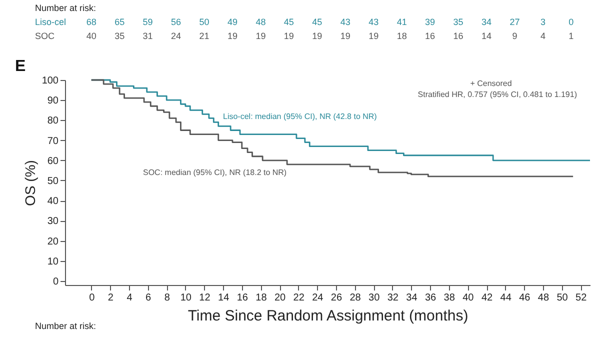 The height and width of the screenshot is (337, 599). What do you see at coordinates (525, 298) in the screenshot?
I see `x-tick-label: 46` at bounding box center [525, 298].